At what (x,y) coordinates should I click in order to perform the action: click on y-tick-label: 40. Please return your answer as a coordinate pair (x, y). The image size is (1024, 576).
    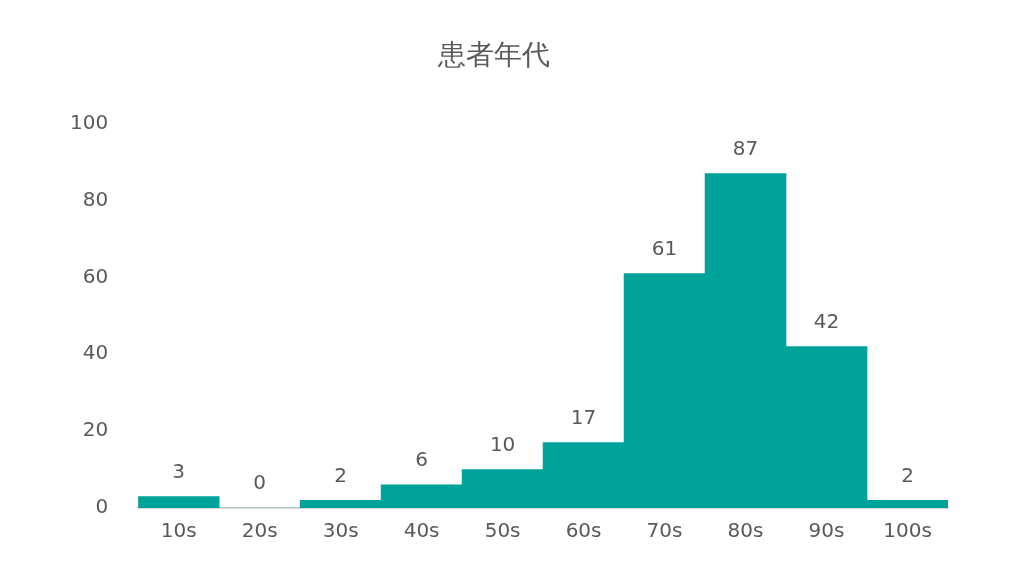
    Looking at the image, I should click on (95, 352).